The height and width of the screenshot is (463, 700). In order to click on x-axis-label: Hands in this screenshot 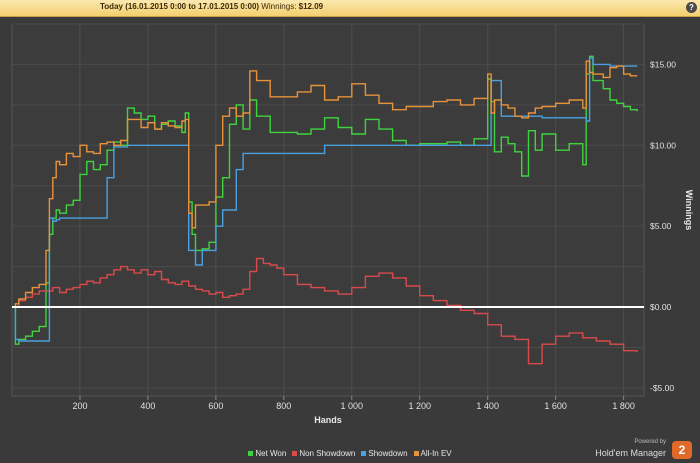, I will do `click(328, 420)`.